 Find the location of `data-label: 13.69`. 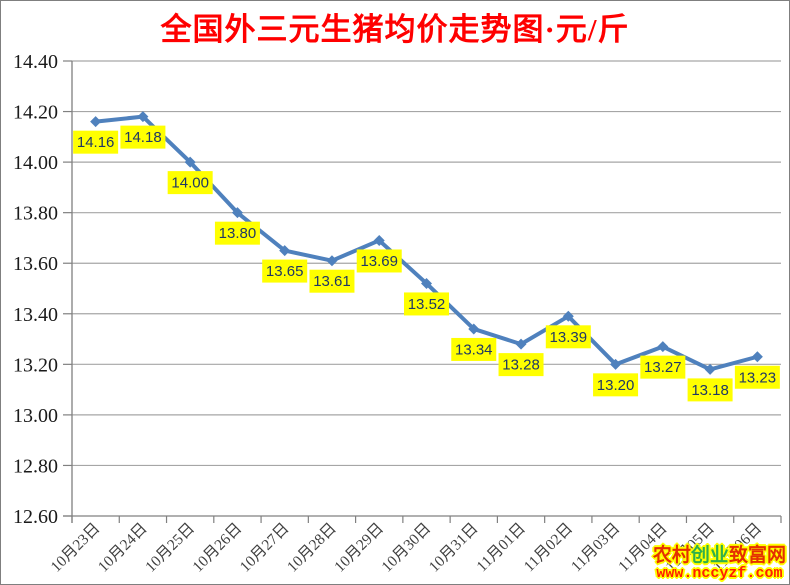

data-label: 13.69 is located at coordinates (379, 261).